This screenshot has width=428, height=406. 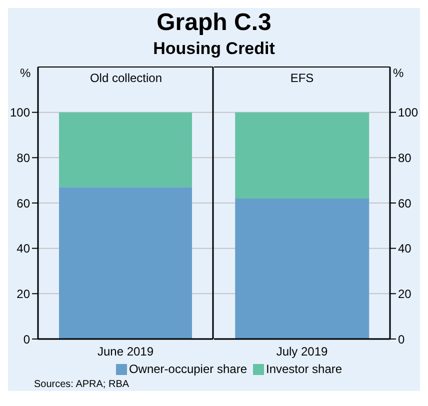 What do you see at coordinates (187, 369) in the screenshot?
I see `legend-label: Owner-occupier share` at bounding box center [187, 369].